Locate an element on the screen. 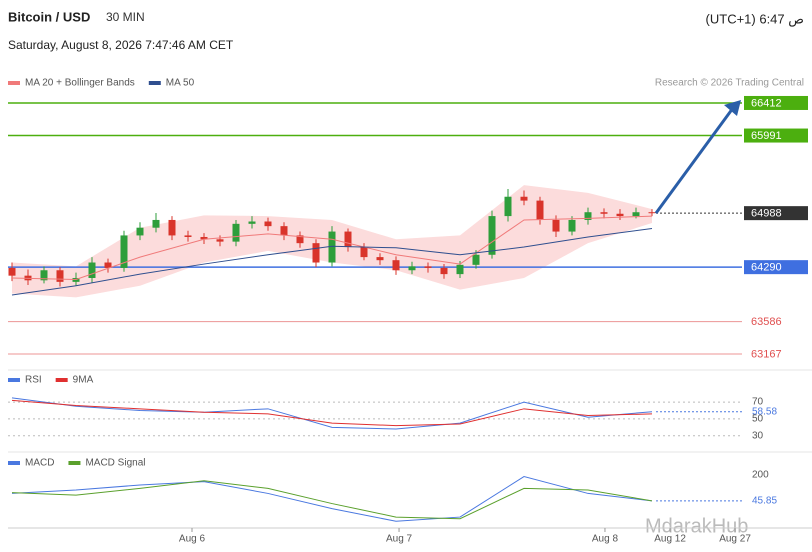 The height and width of the screenshot is (552, 812). title: Bitcoin / USD is located at coordinates (49, 16).